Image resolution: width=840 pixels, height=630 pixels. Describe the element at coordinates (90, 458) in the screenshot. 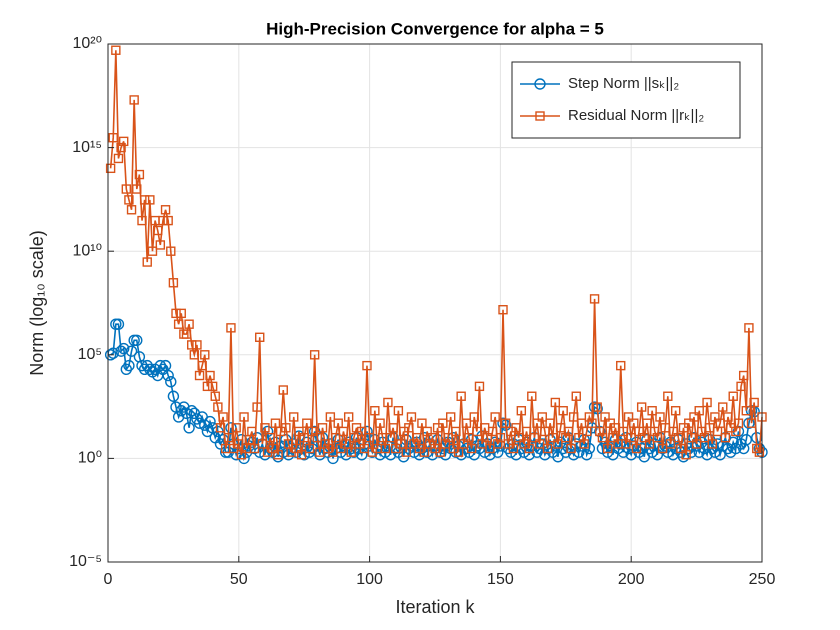

I see `y-tick-label: 10⁰` at that location.